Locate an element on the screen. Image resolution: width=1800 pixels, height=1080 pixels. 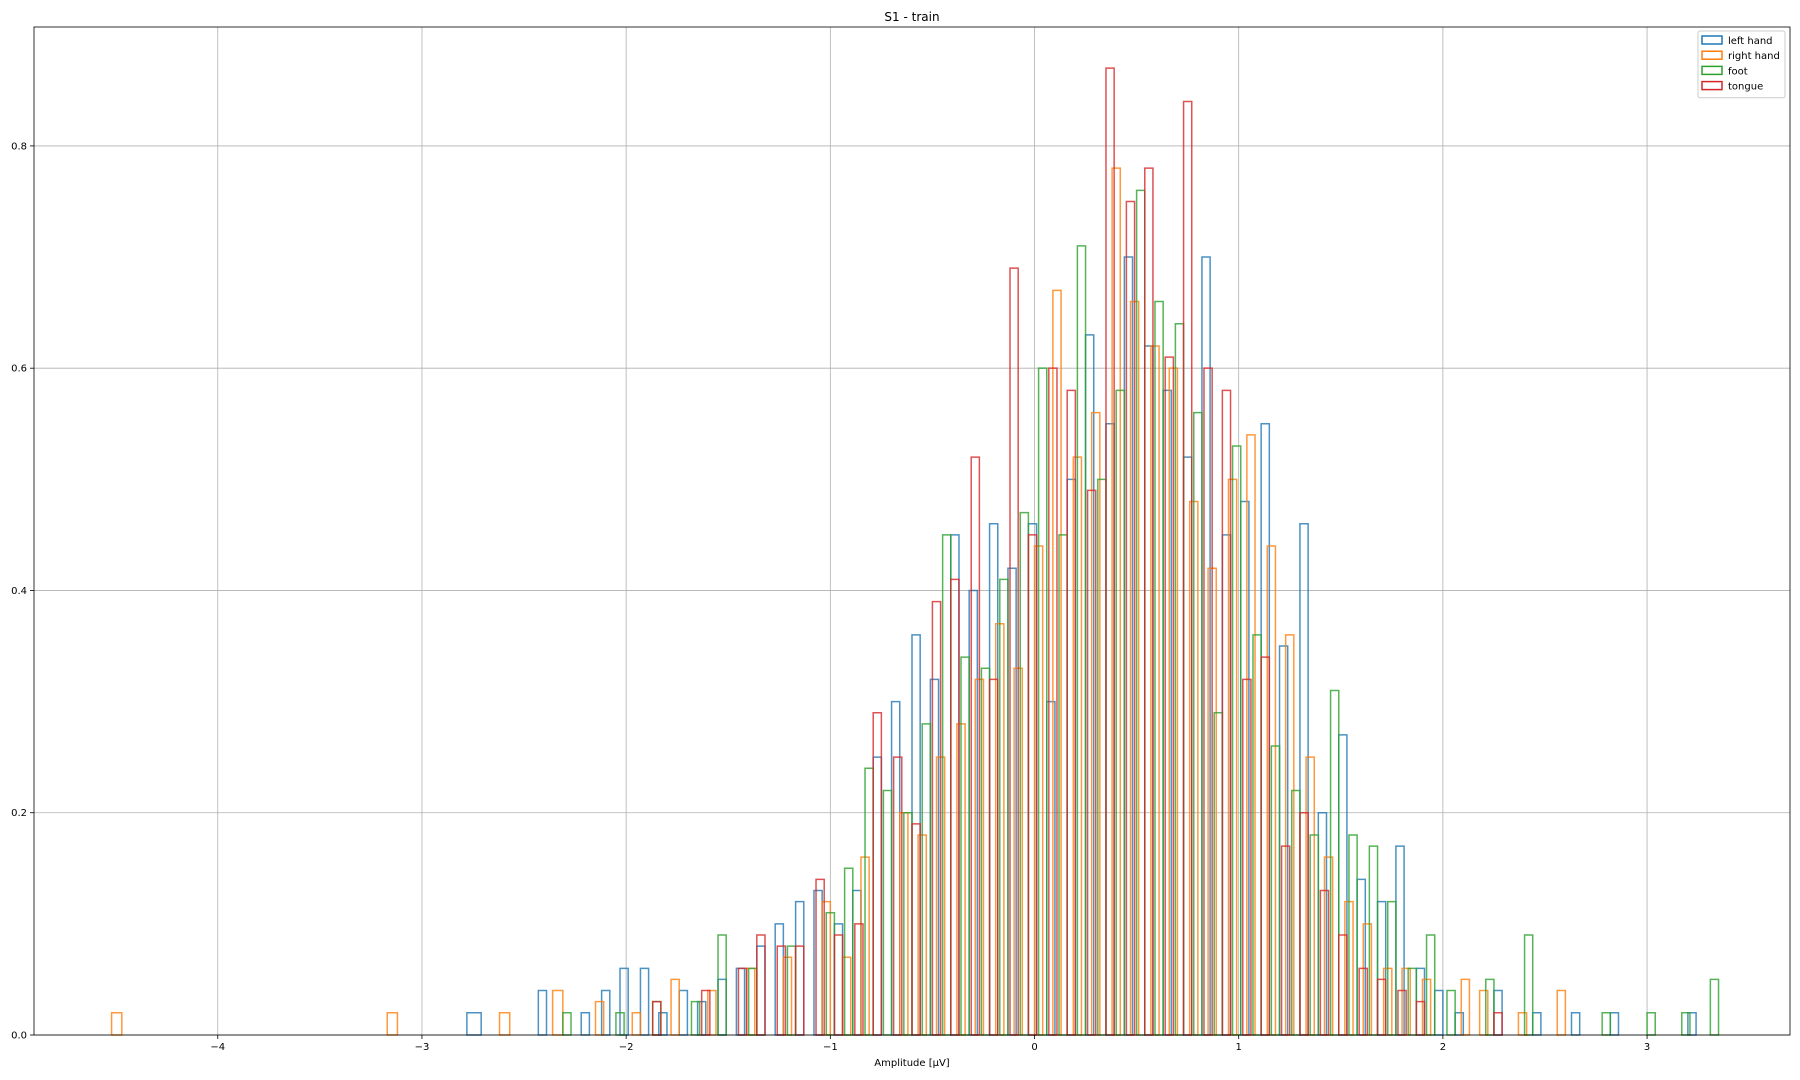
chart-title: S1 - train is located at coordinates (911, 17).